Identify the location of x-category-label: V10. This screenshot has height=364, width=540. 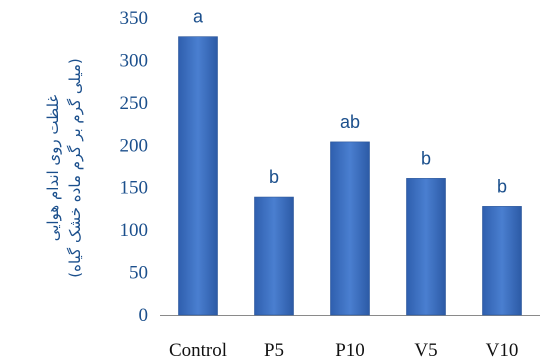
(502, 350).